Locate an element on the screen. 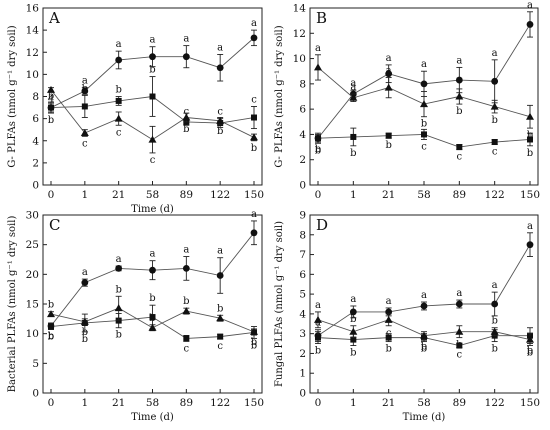  y-axis-label: Bacterial PLFAs (nmol g⁻¹ dry soil) is located at coordinates (12, 304).